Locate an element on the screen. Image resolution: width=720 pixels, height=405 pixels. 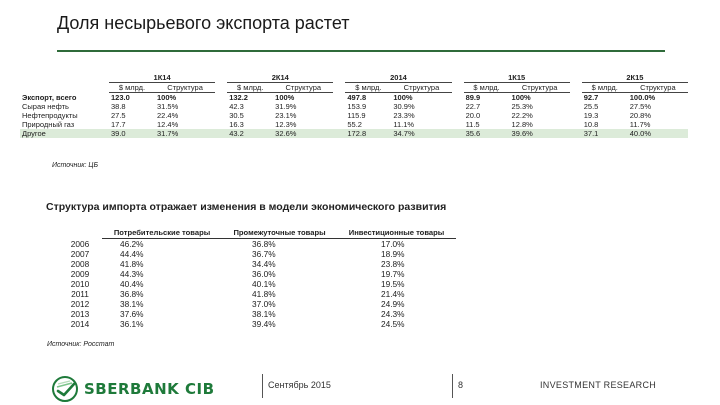
share-cell: 38.1% is located at coordinates (264, 314).